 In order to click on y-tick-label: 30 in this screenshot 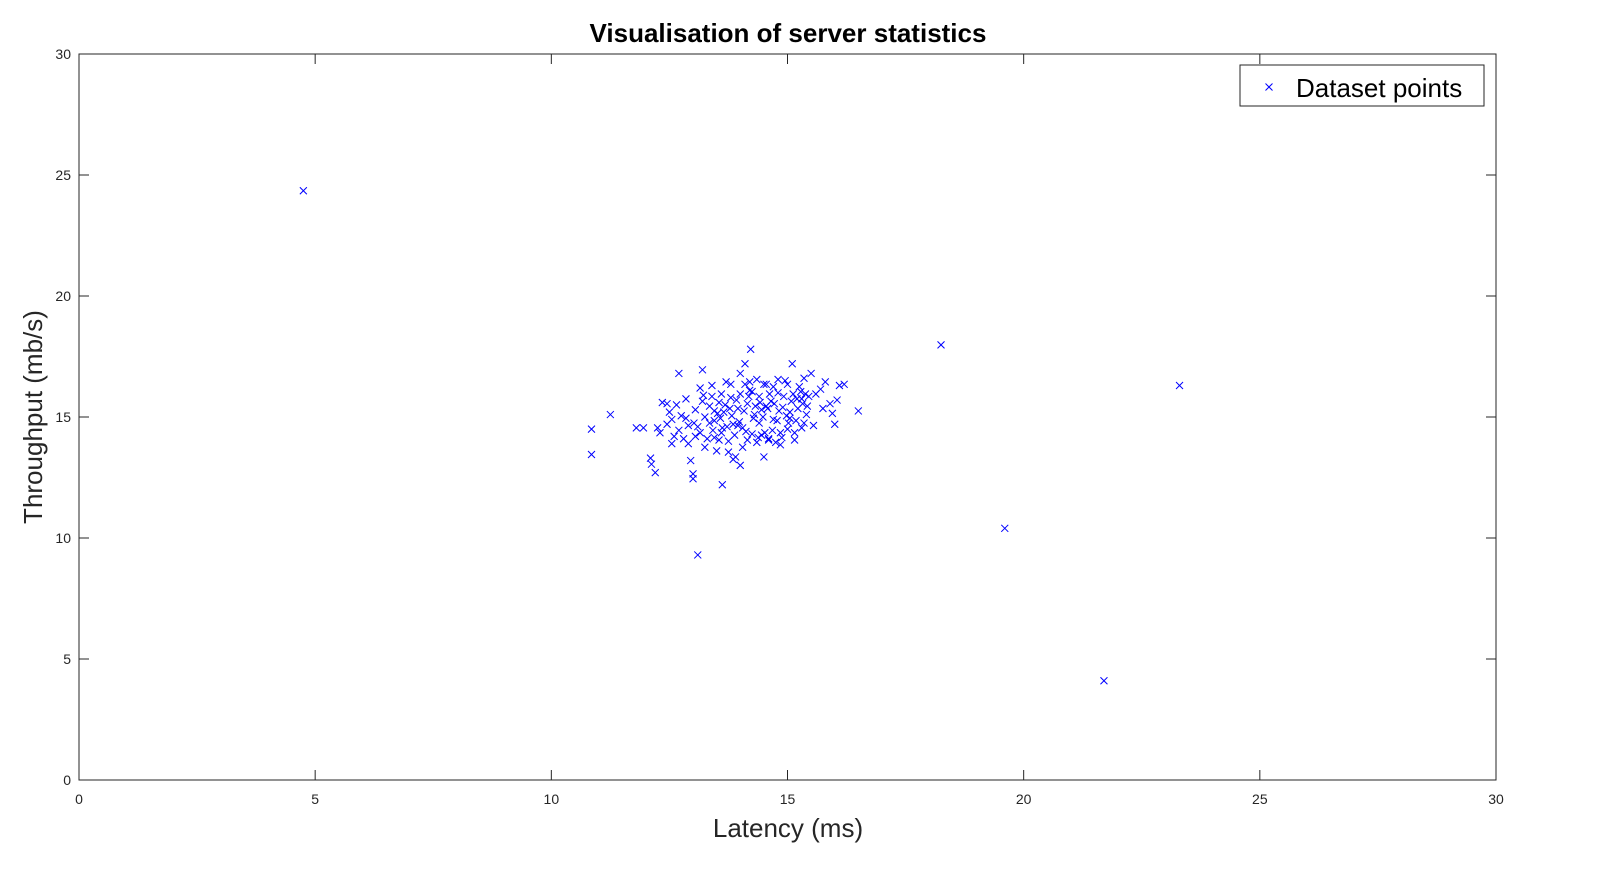, I will do `click(63, 54)`.